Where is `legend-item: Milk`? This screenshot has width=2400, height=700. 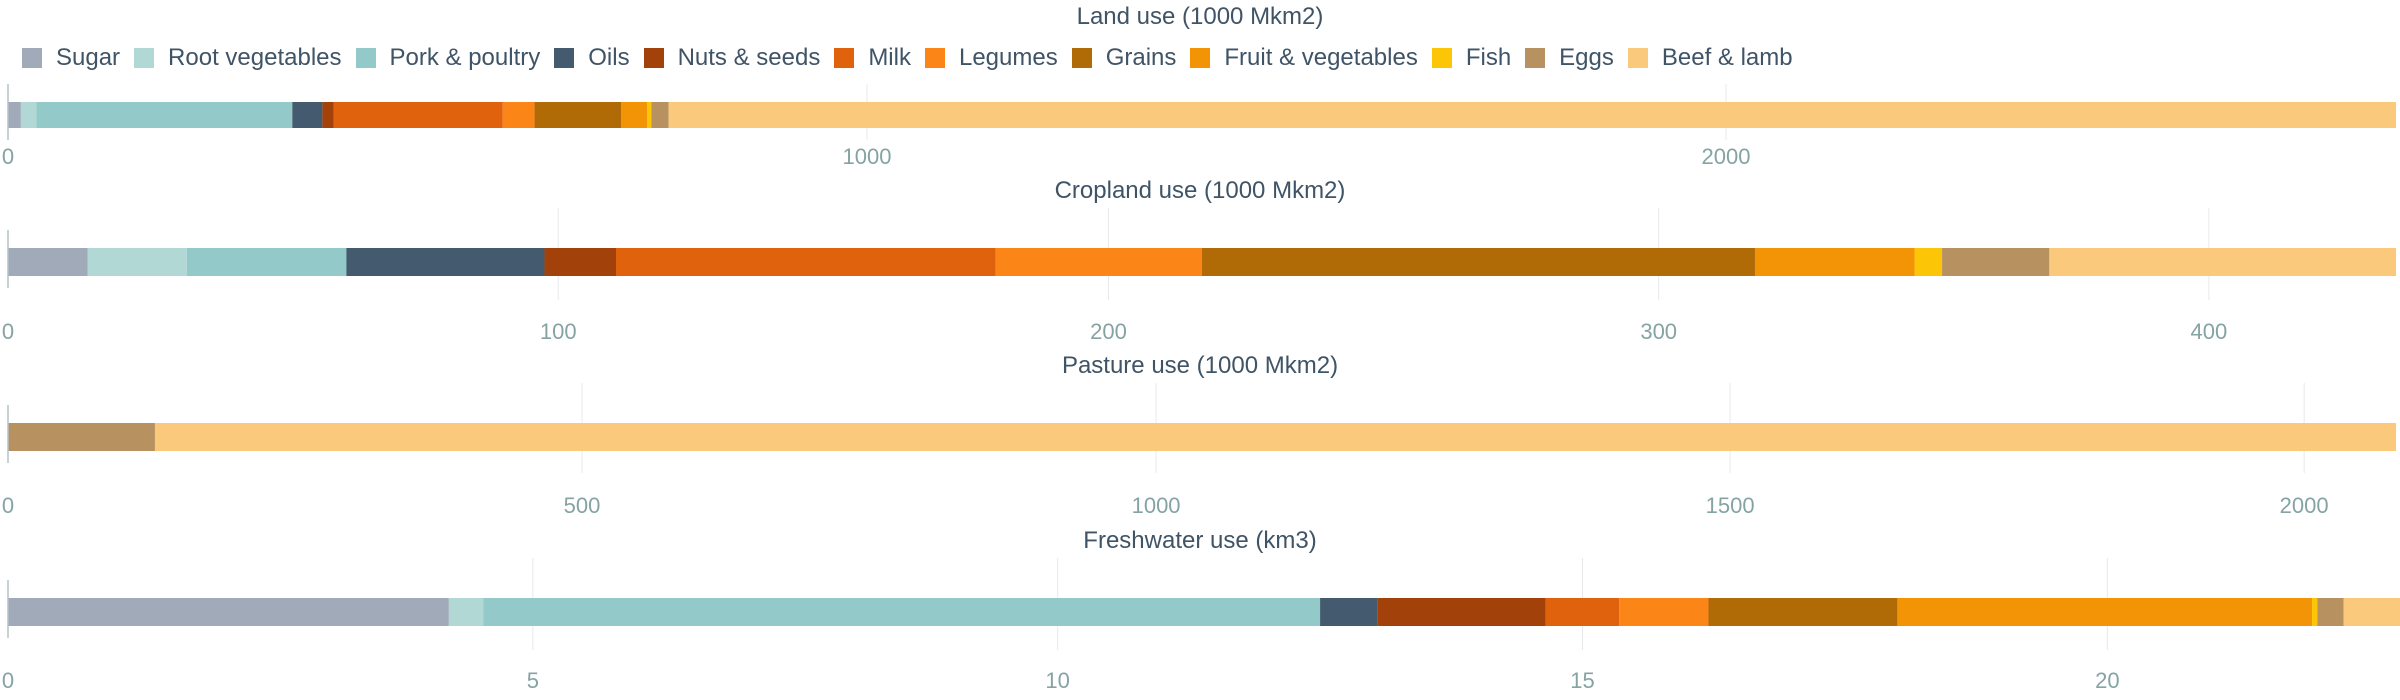
legend-item: Milk is located at coordinates (872, 58).